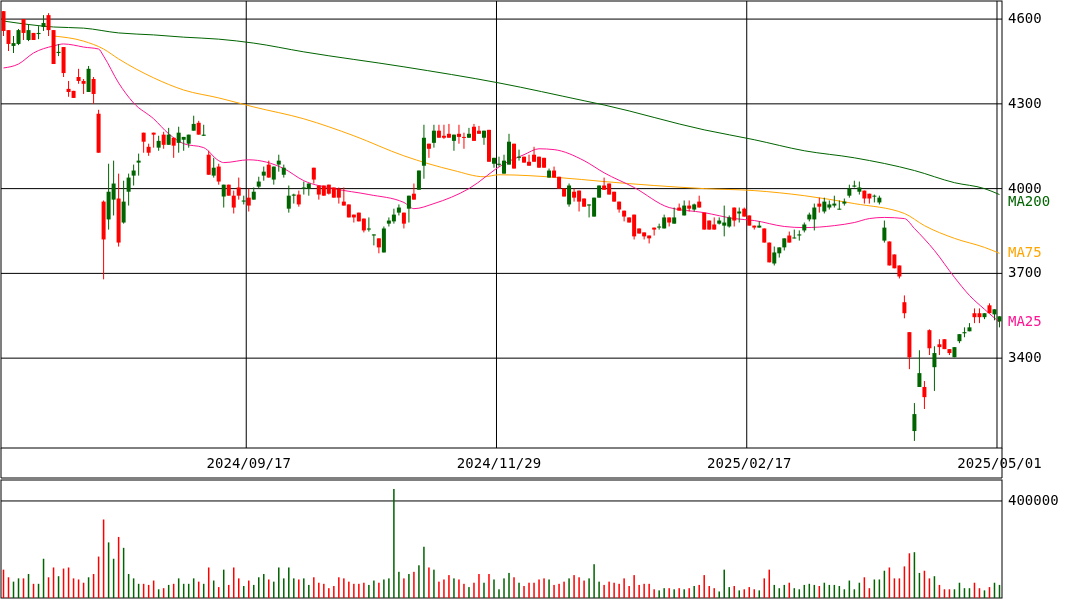  What do you see at coordinates (499, 463) in the screenshot?
I see `x-tick-label: 2024/11/29` at bounding box center [499, 463].